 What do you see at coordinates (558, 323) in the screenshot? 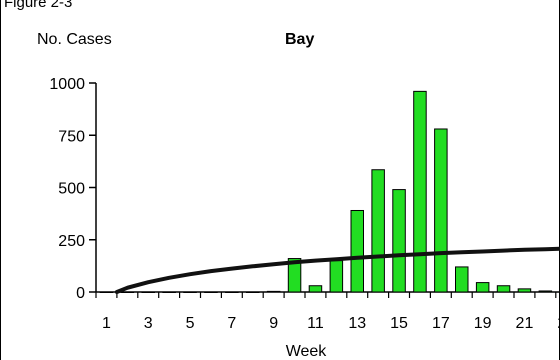
I see `x-tick-label: 23` at bounding box center [558, 323].